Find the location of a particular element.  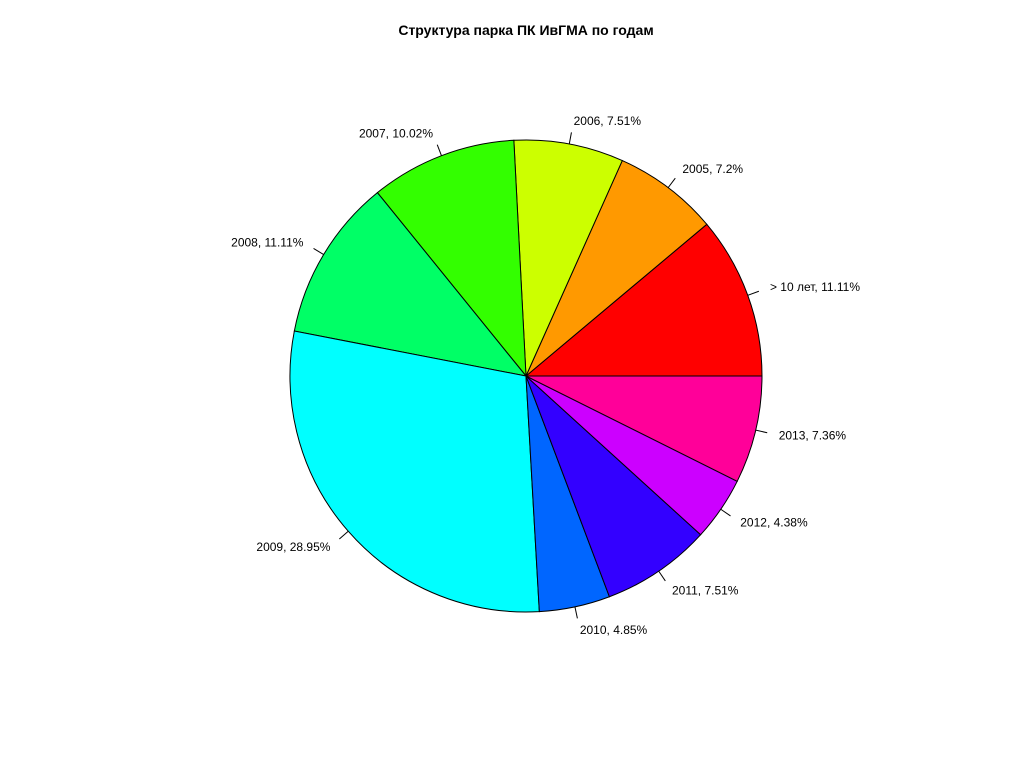

slice-label-5: 2009, 28.95% is located at coordinates (293, 547).